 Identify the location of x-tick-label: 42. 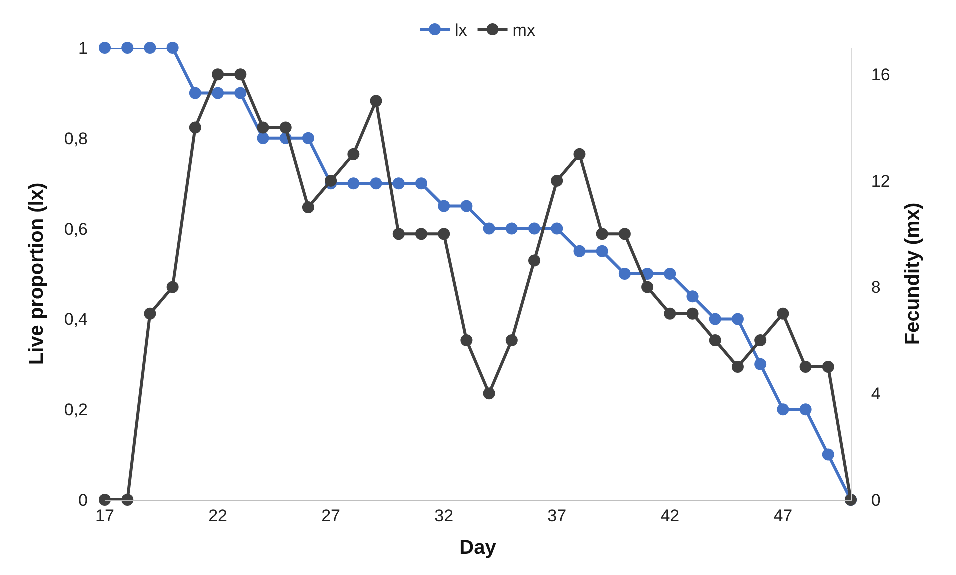
(670, 516).